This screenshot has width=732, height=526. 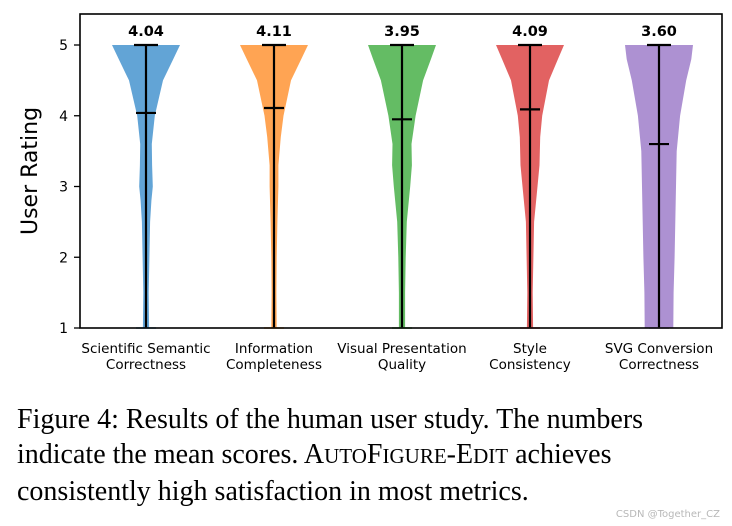 What do you see at coordinates (146, 365) in the screenshot?
I see `category-label-1-line-2: Correctness` at bounding box center [146, 365].